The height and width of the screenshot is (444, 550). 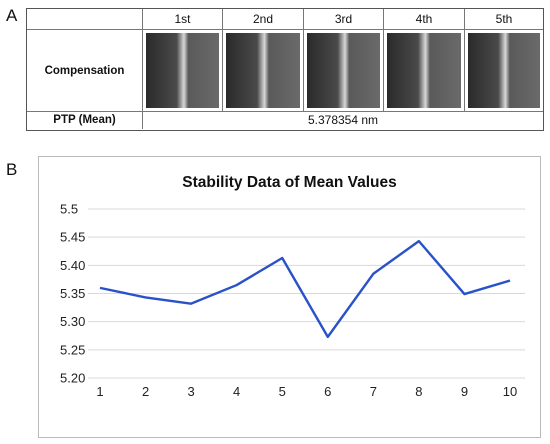 I want to click on y-tick-label: 5.30, so click(x=72, y=321).